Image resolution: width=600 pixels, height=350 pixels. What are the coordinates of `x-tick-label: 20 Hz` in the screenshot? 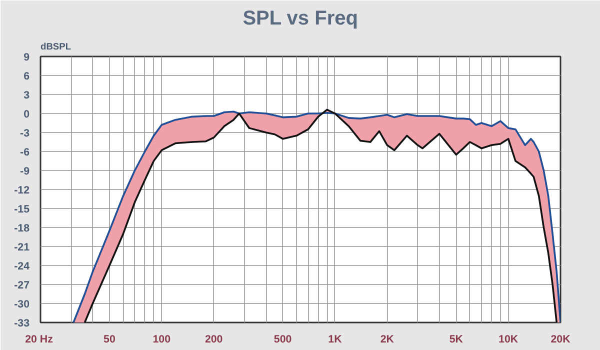 It's located at (39, 340).